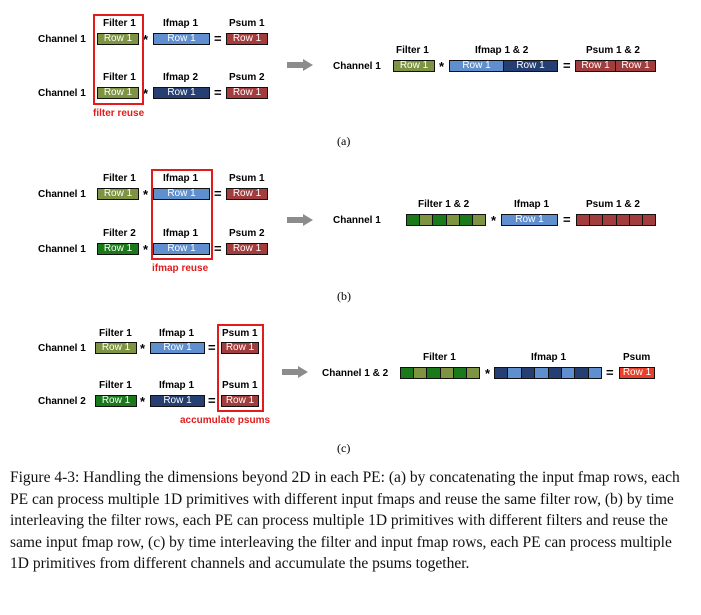 This screenshot has width=701, height=615. Describe the element at coordinates (62, 401) in the screenshot. I see `channel-label: Channel 2` at that location.